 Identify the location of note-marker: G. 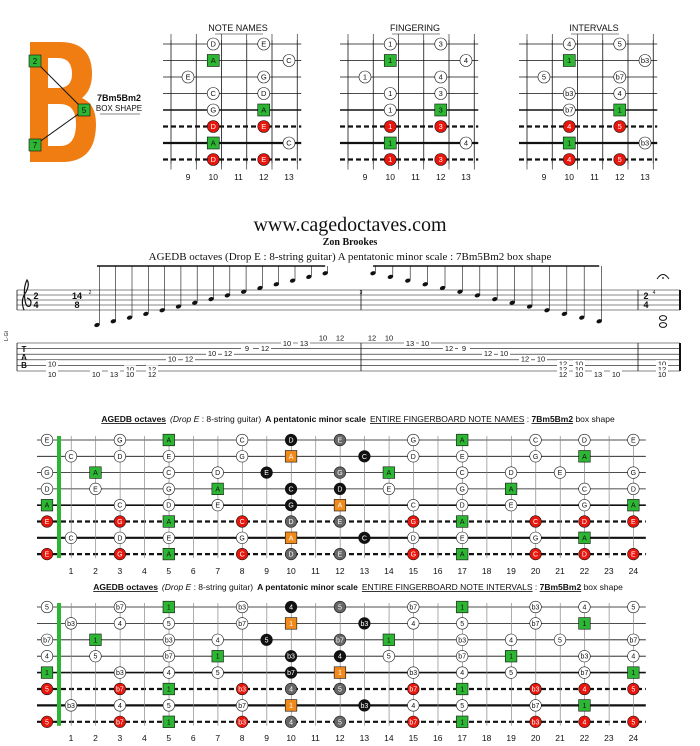
(213, 110).